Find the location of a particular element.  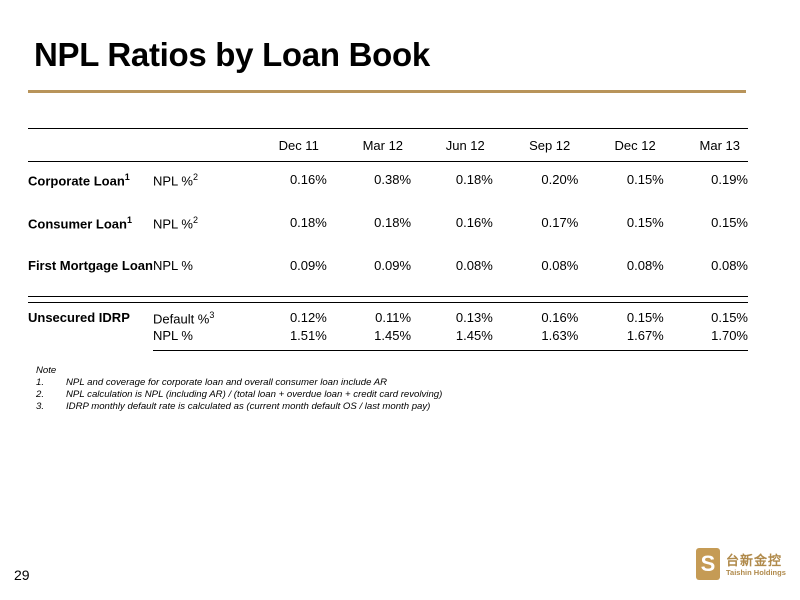

page-title: NPL Ratios by Loan Book is located at coordinates (232, 54).